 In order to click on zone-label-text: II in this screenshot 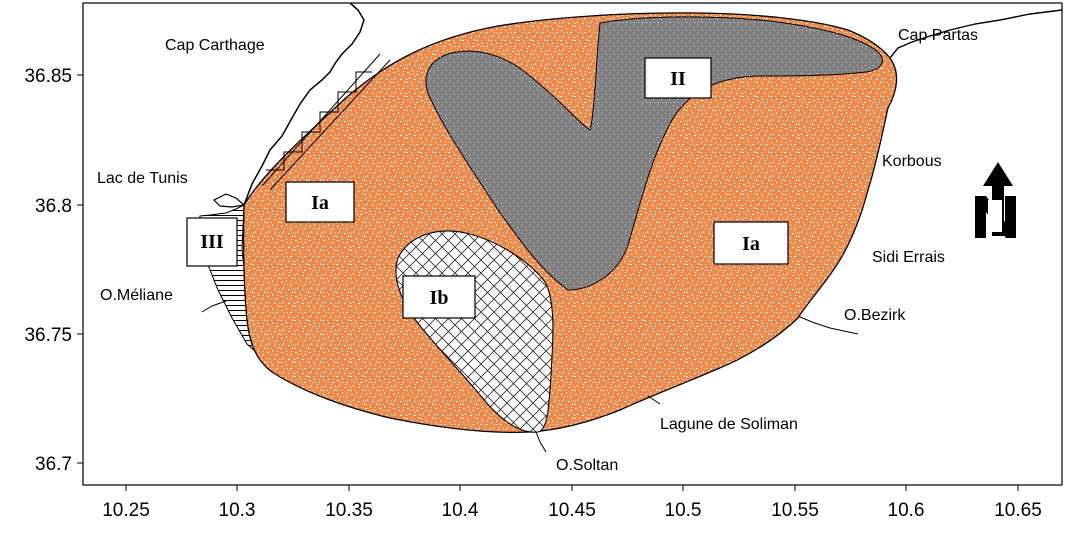, I will do `click(678, 79)`.